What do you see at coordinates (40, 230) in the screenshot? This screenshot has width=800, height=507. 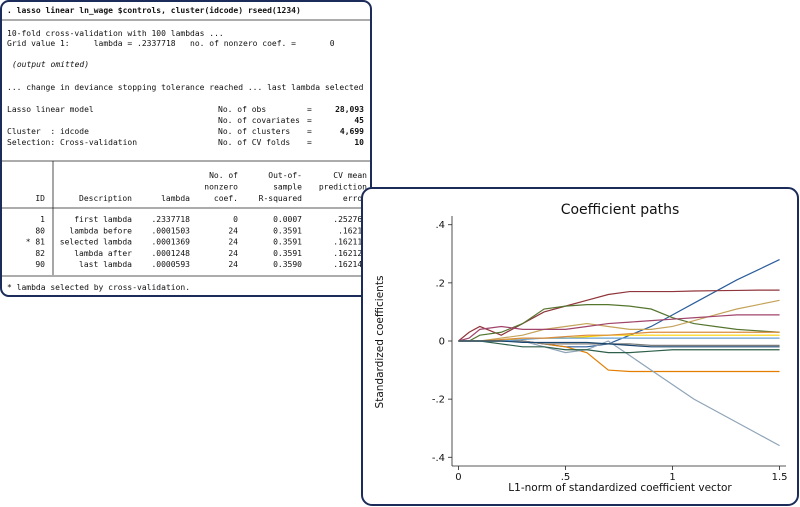 I see `table-cell: 80` at bounding box center [40, 230].